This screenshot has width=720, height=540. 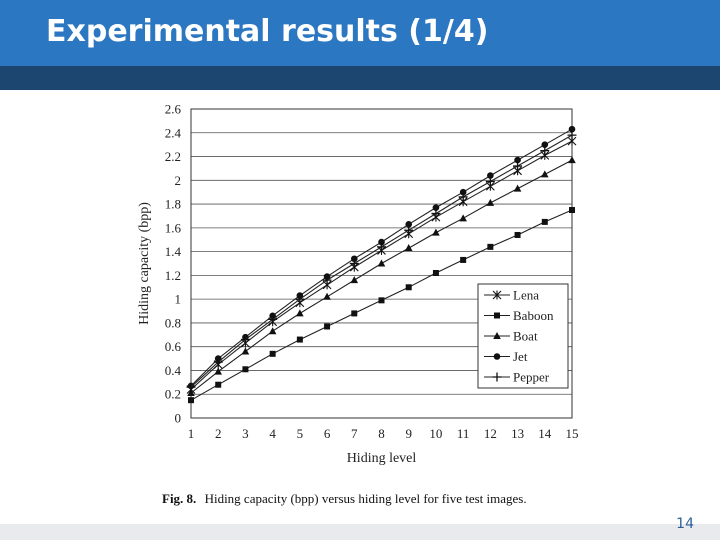 I want to click on legend-label: Baboon, so click(x=533, y=315).